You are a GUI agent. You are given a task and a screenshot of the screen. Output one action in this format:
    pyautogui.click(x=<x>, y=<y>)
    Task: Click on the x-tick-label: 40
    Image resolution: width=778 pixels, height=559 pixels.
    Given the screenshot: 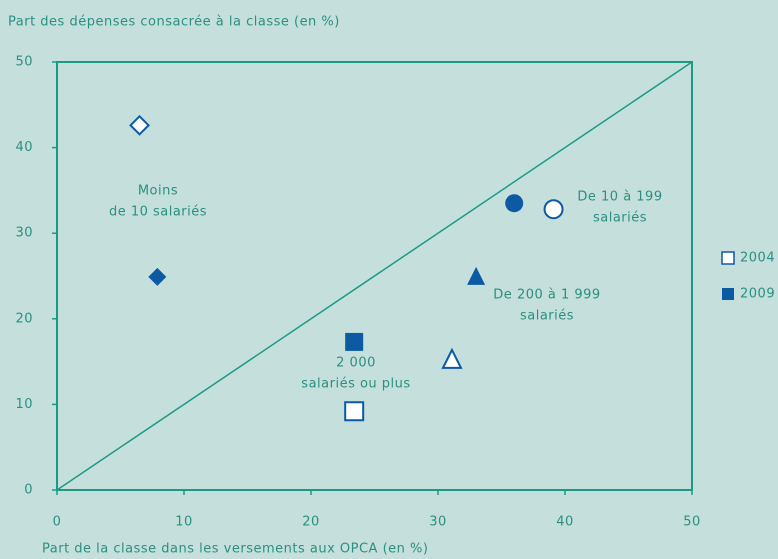 What is the action you would take?
    pyautogui.click(x=565, y=522)
    